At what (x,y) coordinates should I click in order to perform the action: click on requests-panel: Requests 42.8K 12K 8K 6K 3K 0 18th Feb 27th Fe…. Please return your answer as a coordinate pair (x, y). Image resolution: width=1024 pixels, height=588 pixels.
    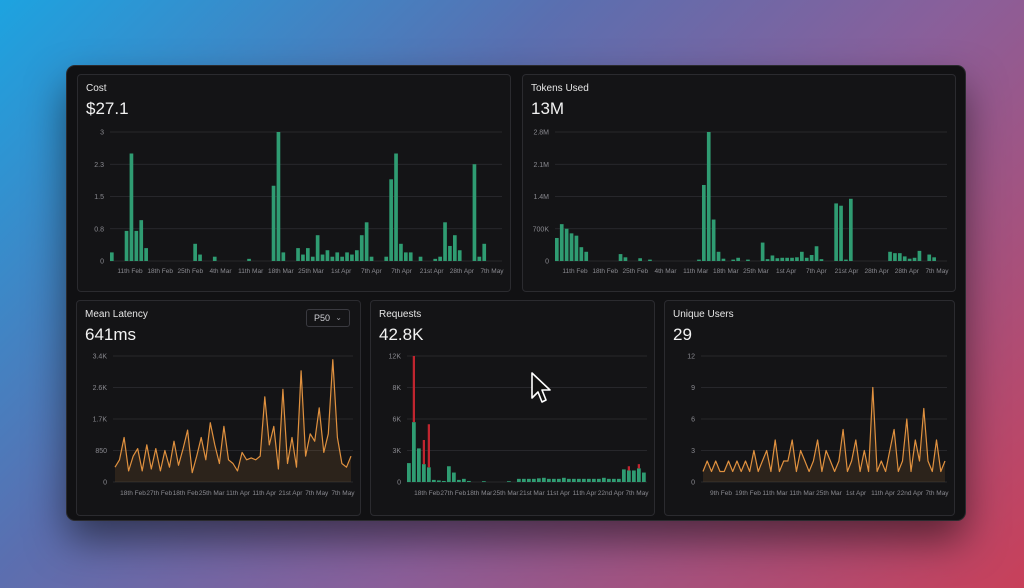
    Looking at the image, I should click on (512, 408).